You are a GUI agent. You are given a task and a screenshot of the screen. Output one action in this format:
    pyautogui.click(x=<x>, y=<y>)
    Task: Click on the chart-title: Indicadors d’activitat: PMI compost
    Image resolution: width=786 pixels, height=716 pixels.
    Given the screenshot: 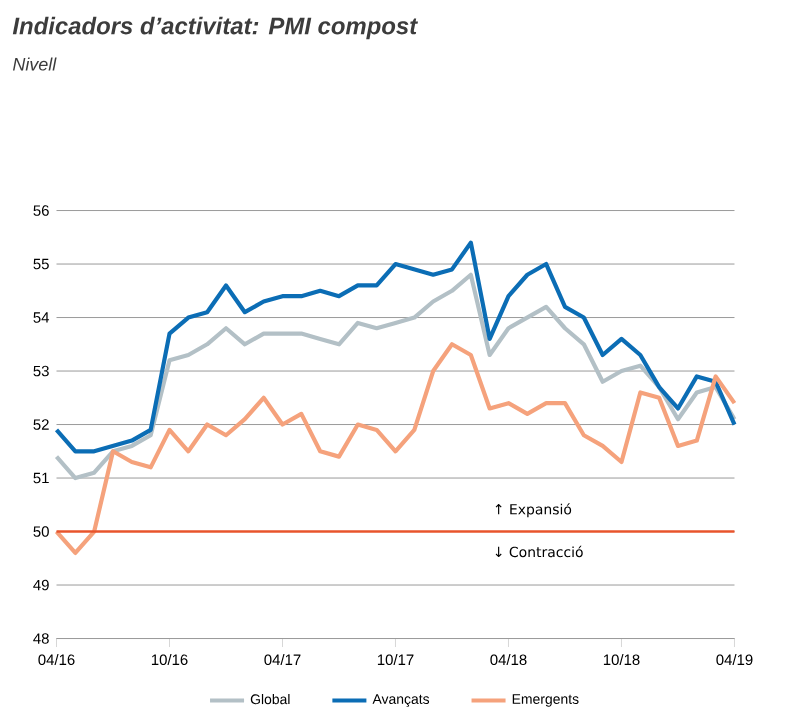 What is the action you would take?
    pyautogui.click(x=215, y=28)
    